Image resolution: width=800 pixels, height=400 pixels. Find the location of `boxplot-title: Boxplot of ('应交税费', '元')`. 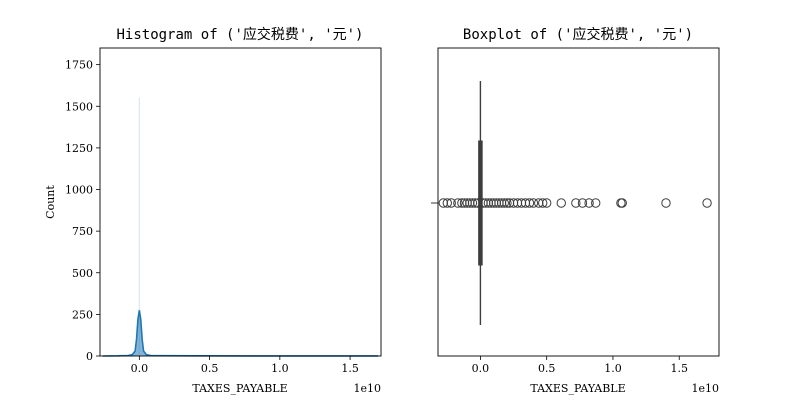

boxplot-title: Boxplot of ('应交税费', '元') is located at coordinates (578, 34).